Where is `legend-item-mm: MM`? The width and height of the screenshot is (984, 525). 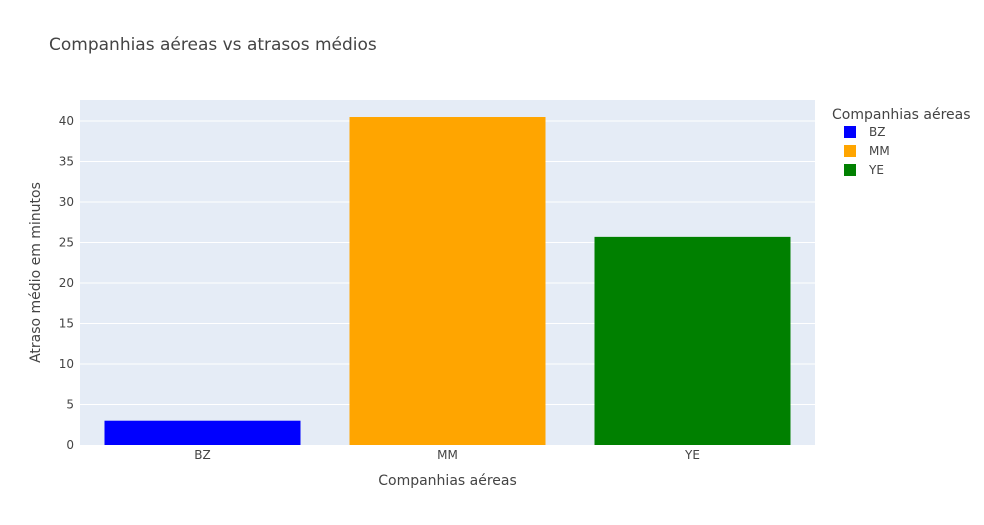
legend-item-mm: MM is located at coordinates (867, 151).